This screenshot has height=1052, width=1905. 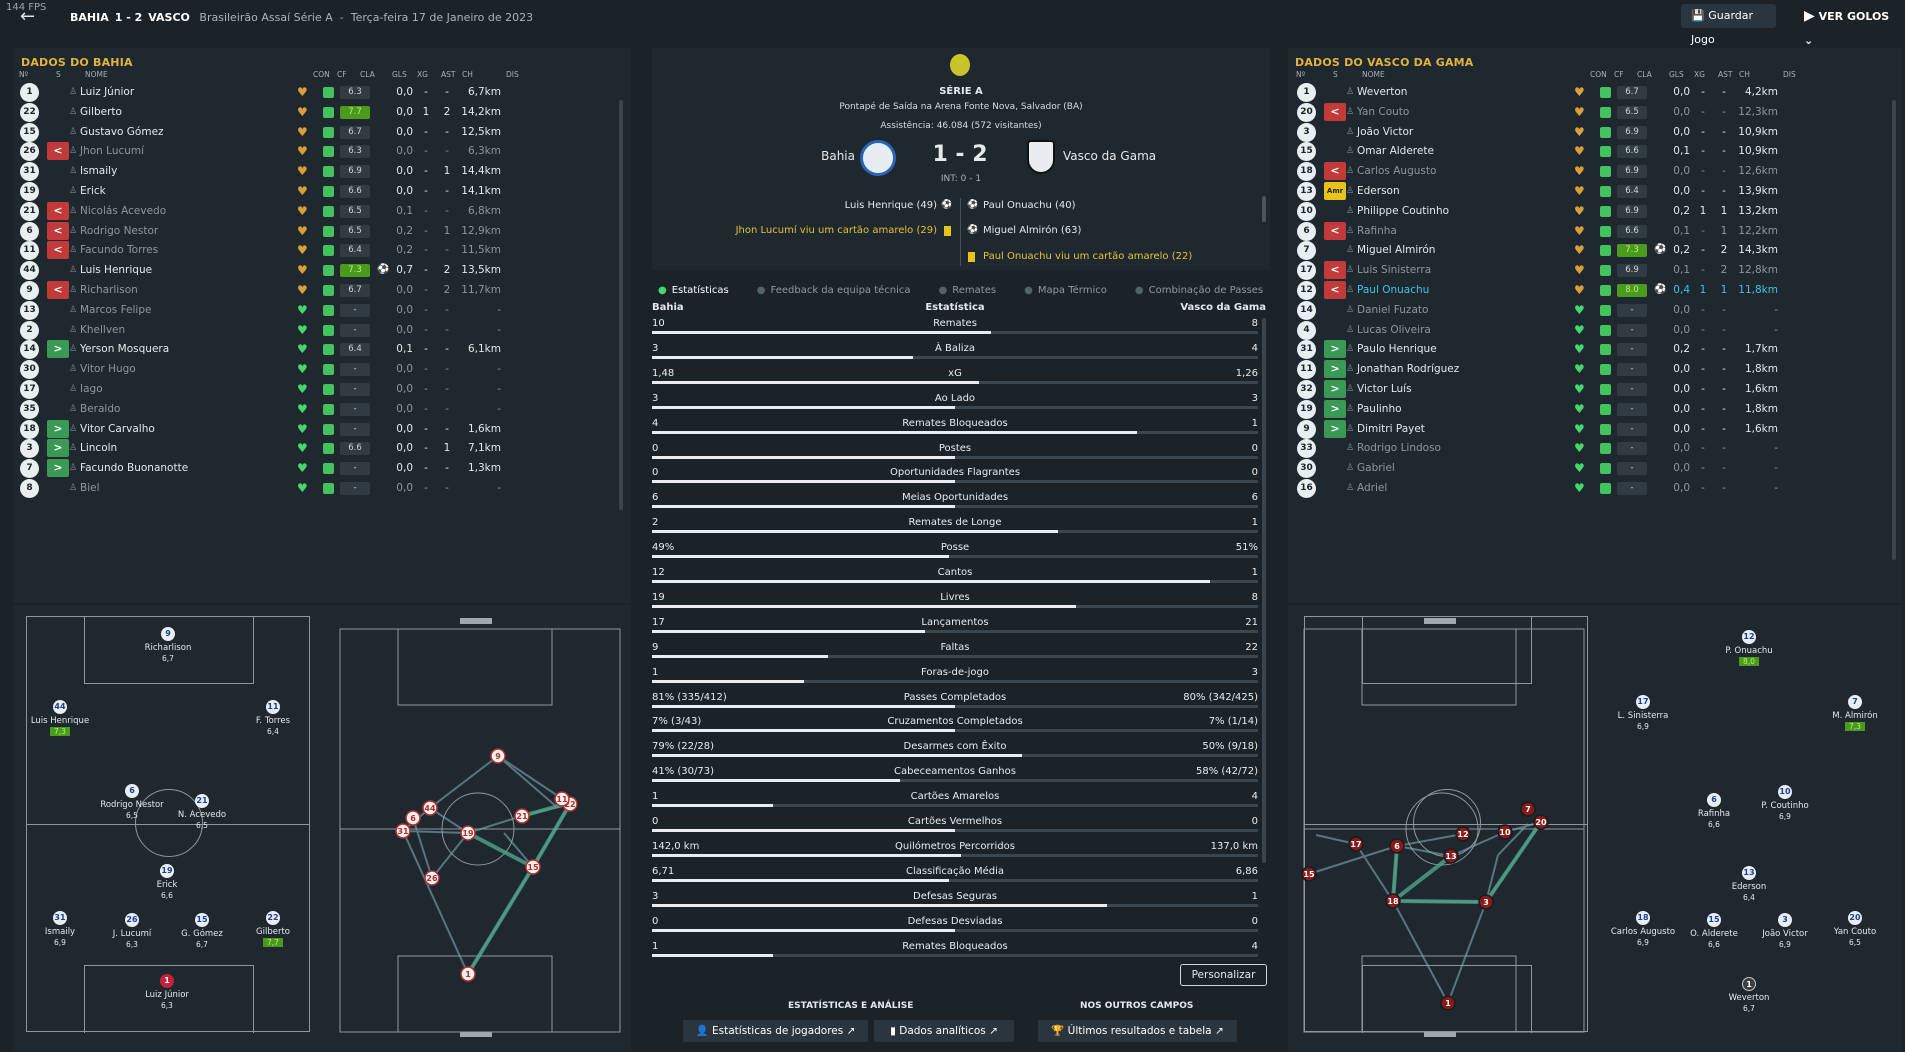 I want to click on competition: Brasileirão Assaí Série A, so click(x=266, y=17).